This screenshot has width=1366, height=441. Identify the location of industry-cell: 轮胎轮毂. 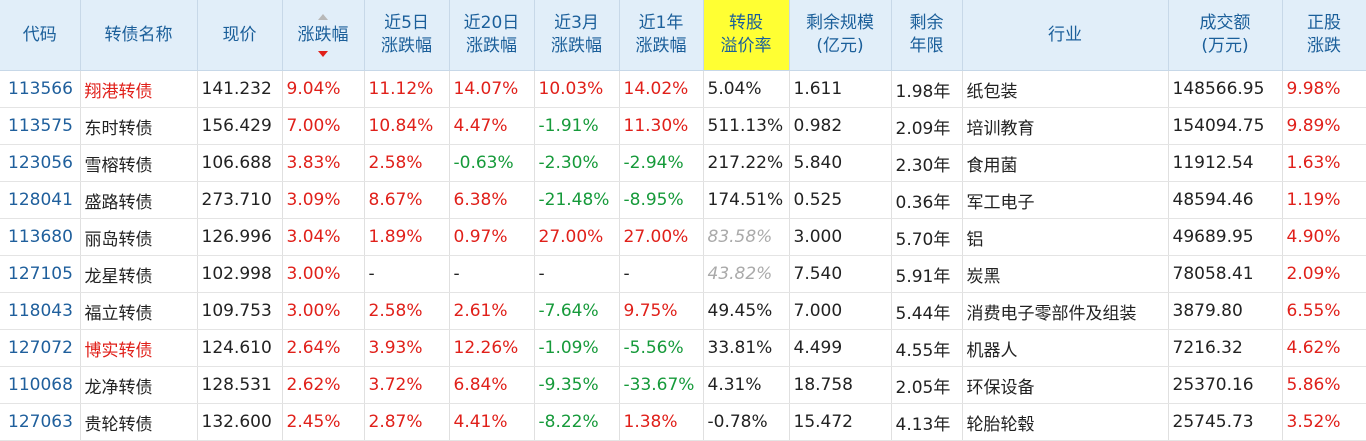
(1065, 422).